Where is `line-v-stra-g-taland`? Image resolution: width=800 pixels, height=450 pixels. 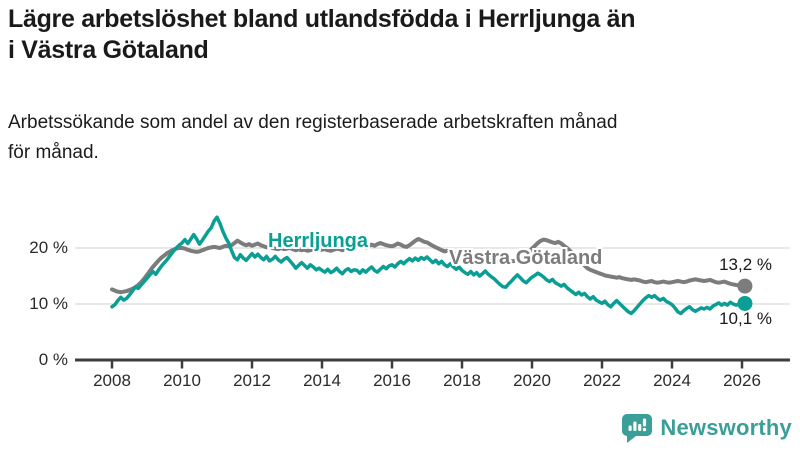
line-v-stra-g-taland is located at coordinates (428, 266).